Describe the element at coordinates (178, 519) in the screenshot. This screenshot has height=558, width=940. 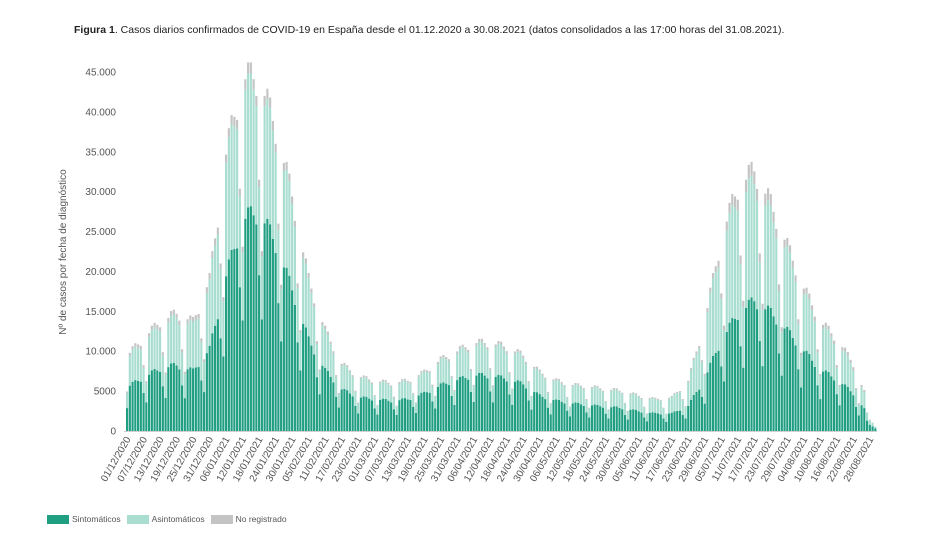
I see `legend-label: Asintomáticos` at that location.